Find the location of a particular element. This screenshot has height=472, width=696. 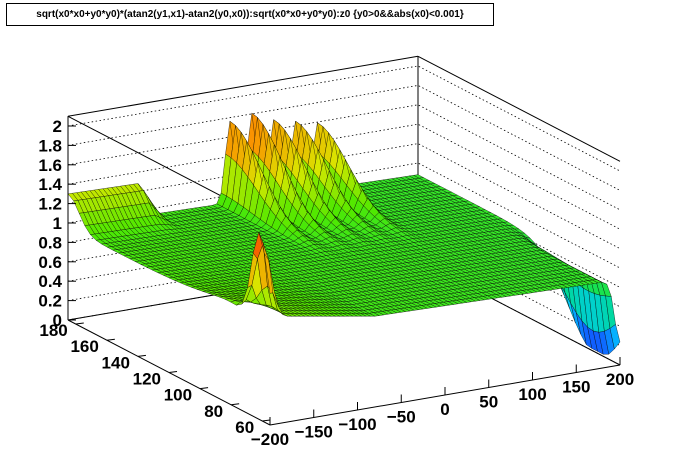

y-tick-label: 160 is located at coordinates (84, 346).